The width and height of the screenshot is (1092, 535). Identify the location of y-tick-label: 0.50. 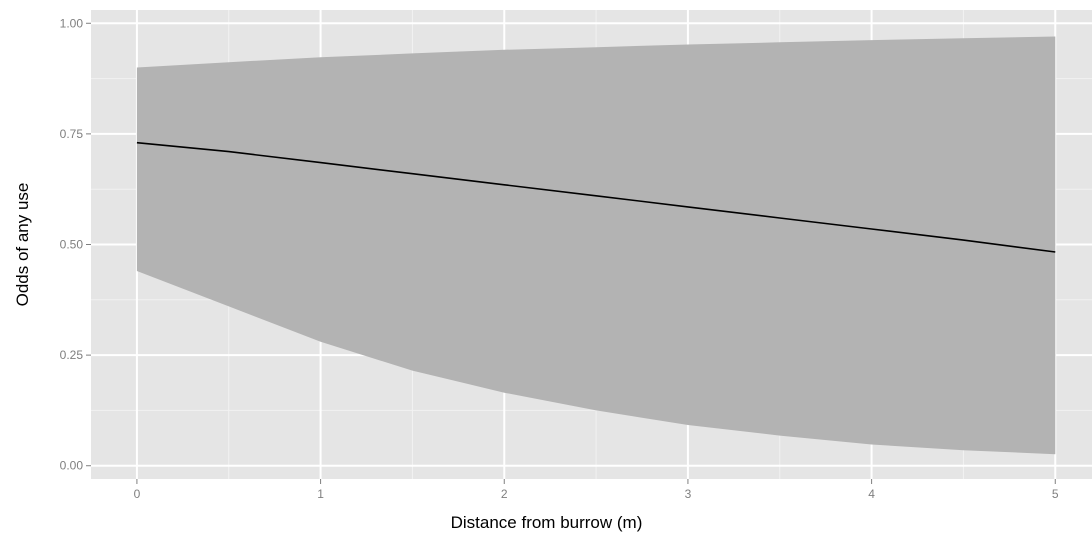
(72, 245).